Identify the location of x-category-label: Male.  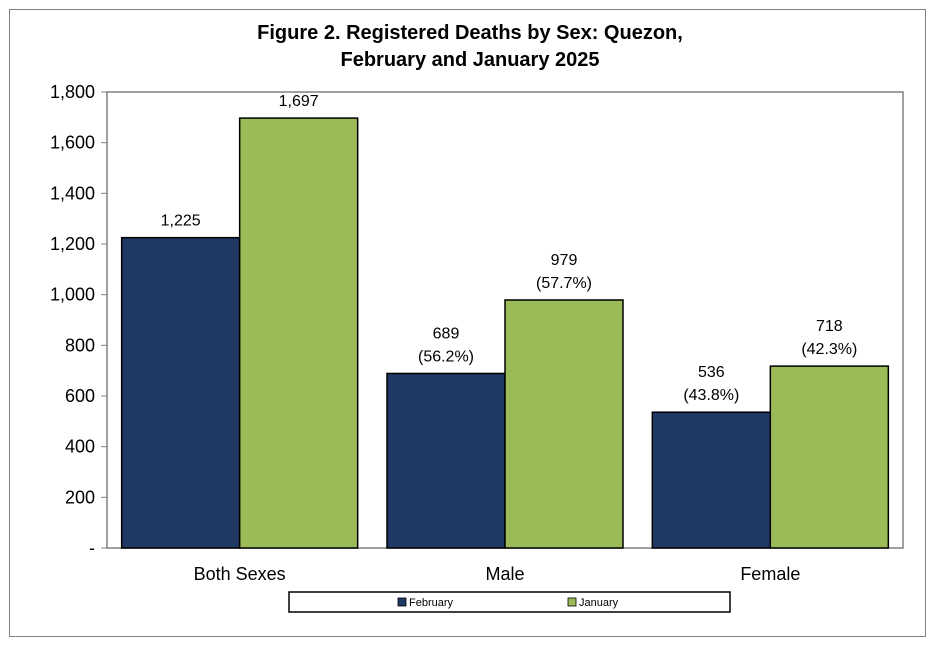
(504, 574).